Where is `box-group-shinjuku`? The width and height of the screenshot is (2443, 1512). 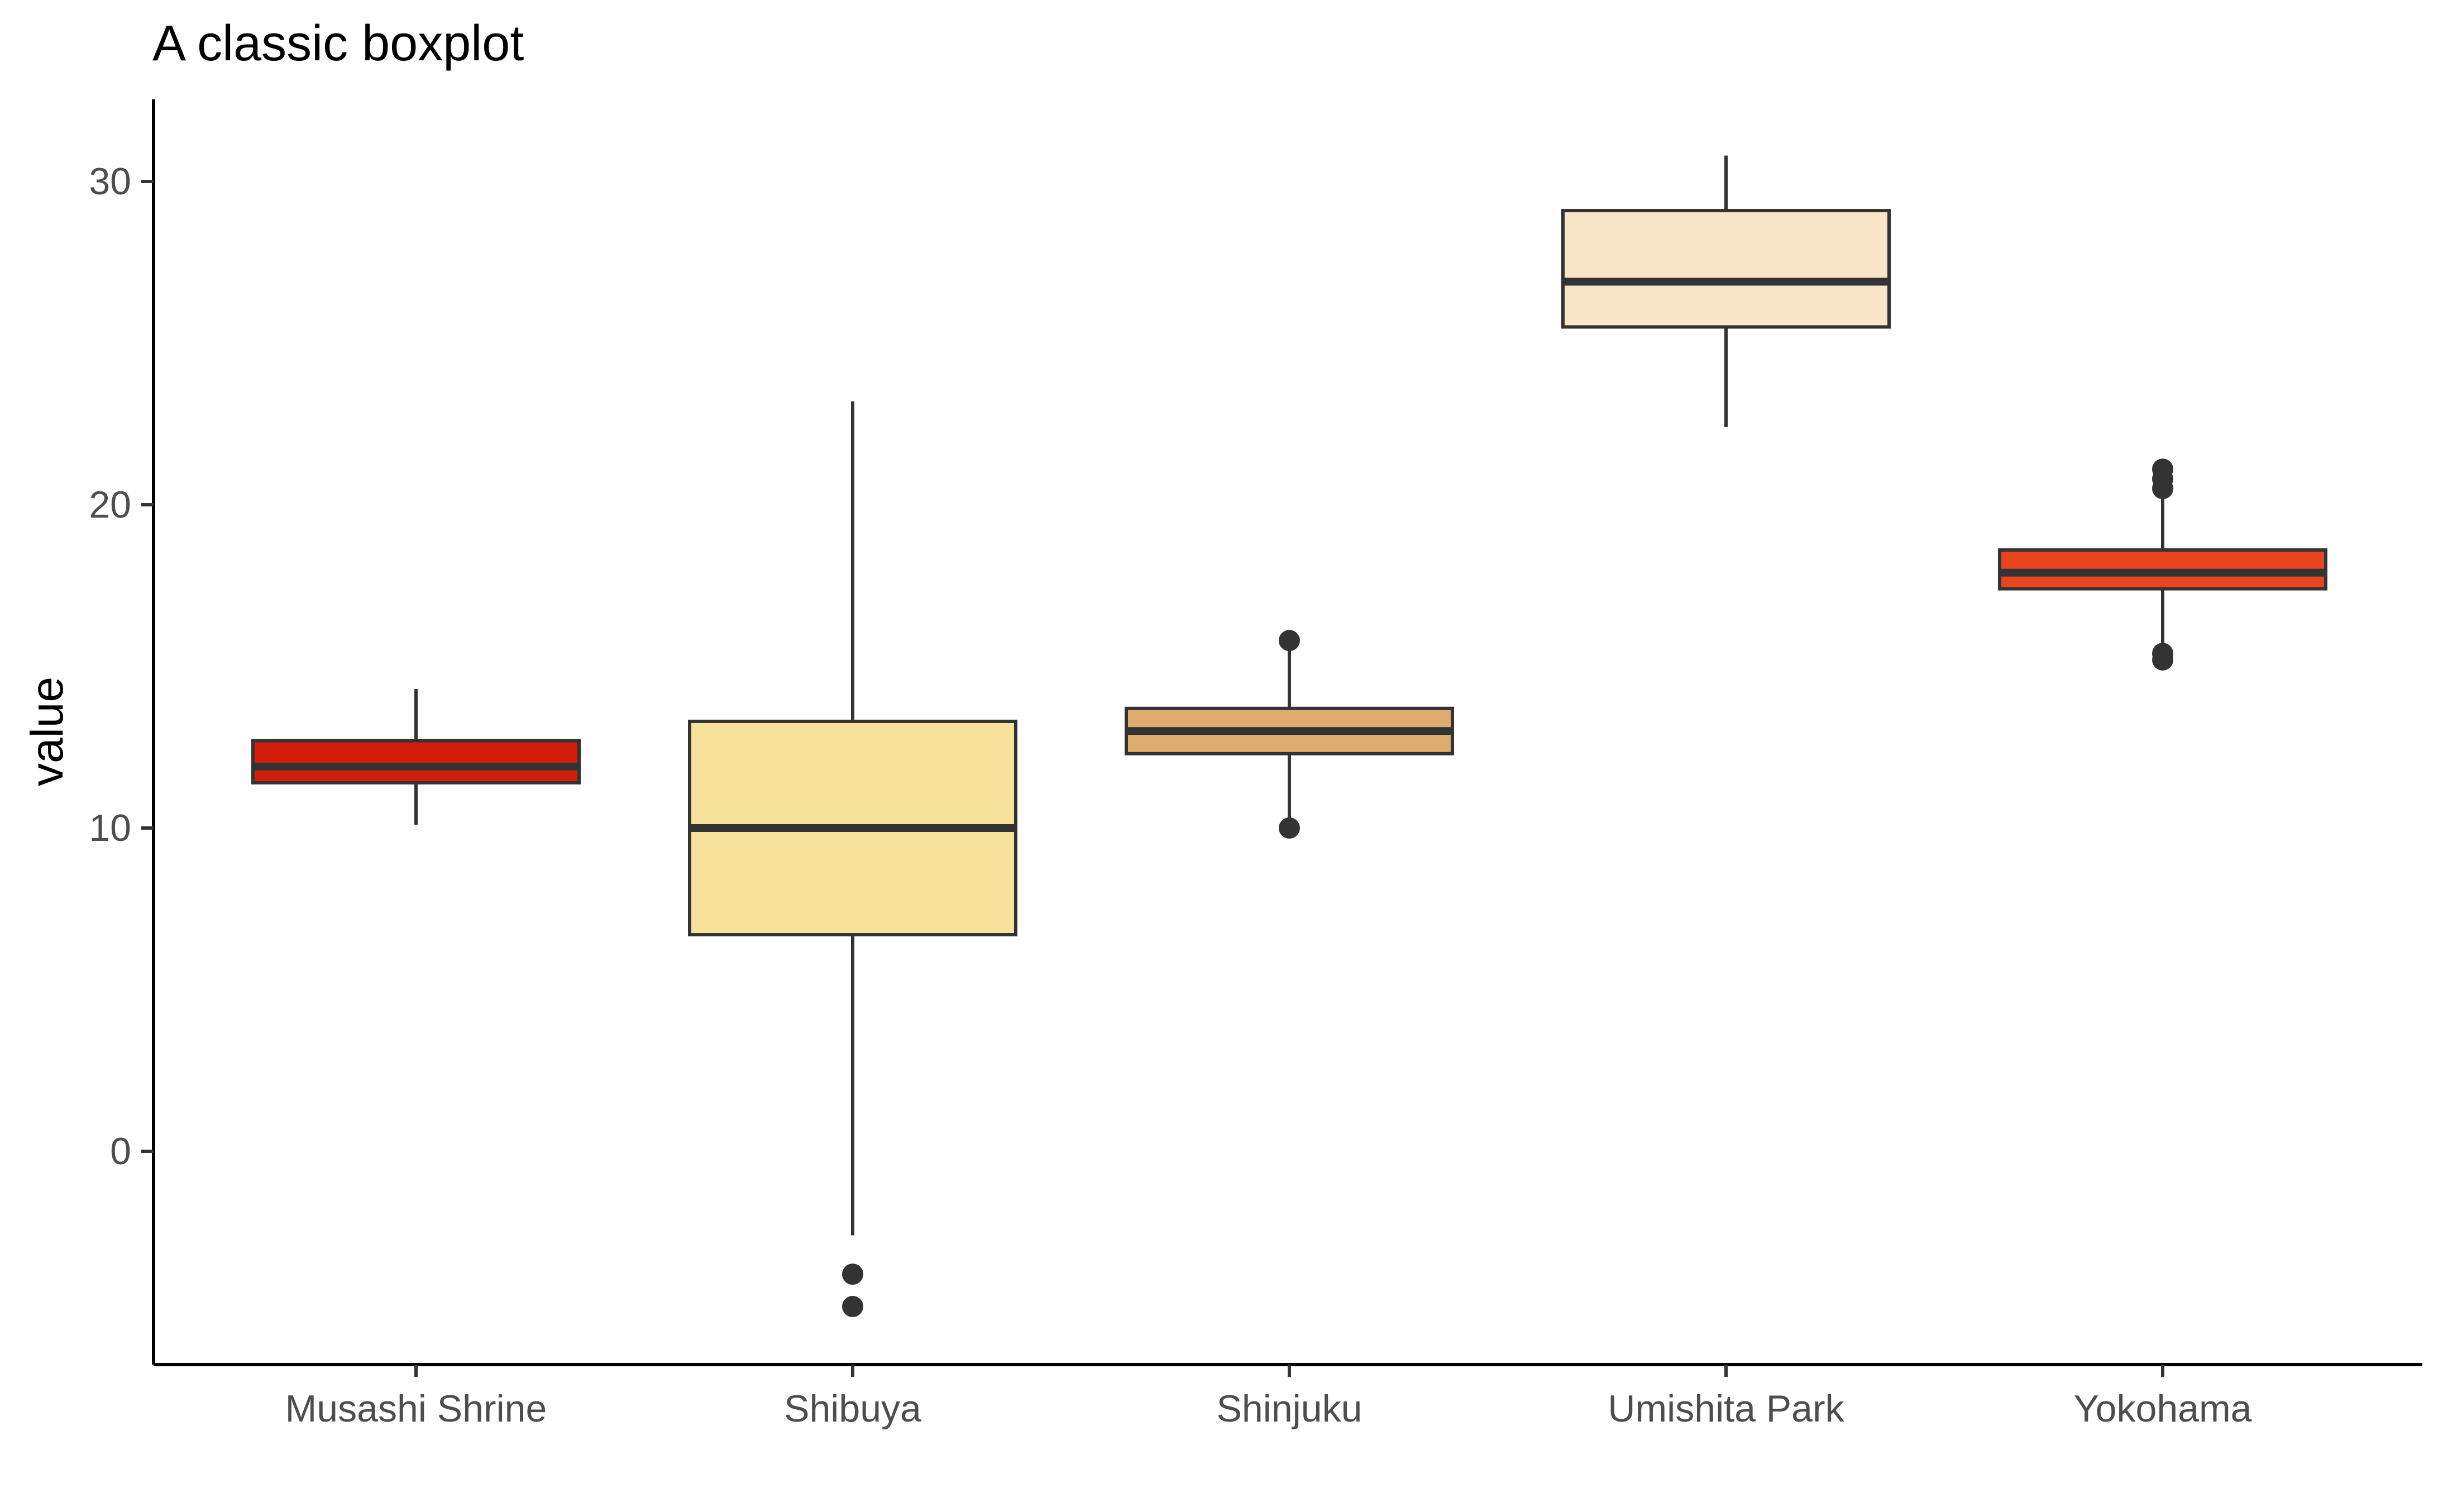
box-group-shinjuku is located at coordinates (1289, 734).